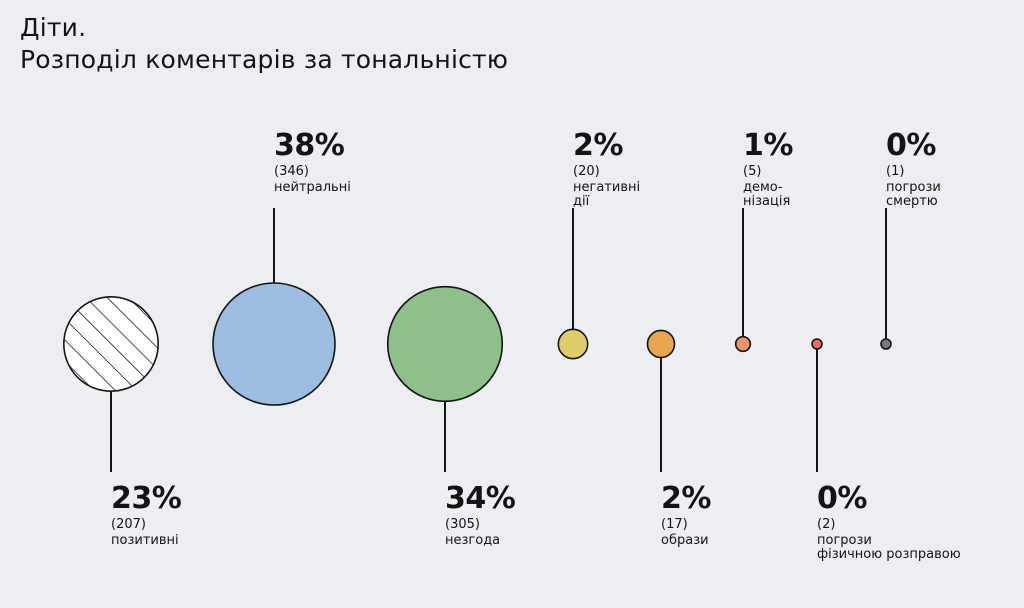 Image resolution: width=1024 pixels, height=608 pixels. I want to click on percent-label-item-4: 2%, so click(598, 145).